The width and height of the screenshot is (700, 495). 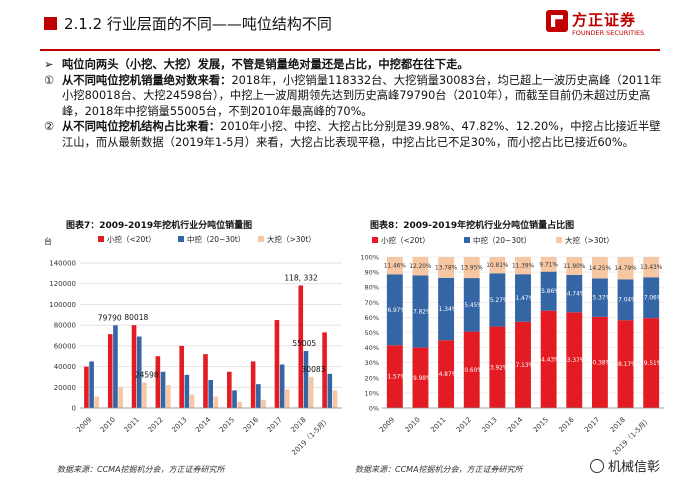 What do you see at coordinates (549, 360) in the screenshot?
I see `data-label: 64.43%` at bounding box center [549, 360].